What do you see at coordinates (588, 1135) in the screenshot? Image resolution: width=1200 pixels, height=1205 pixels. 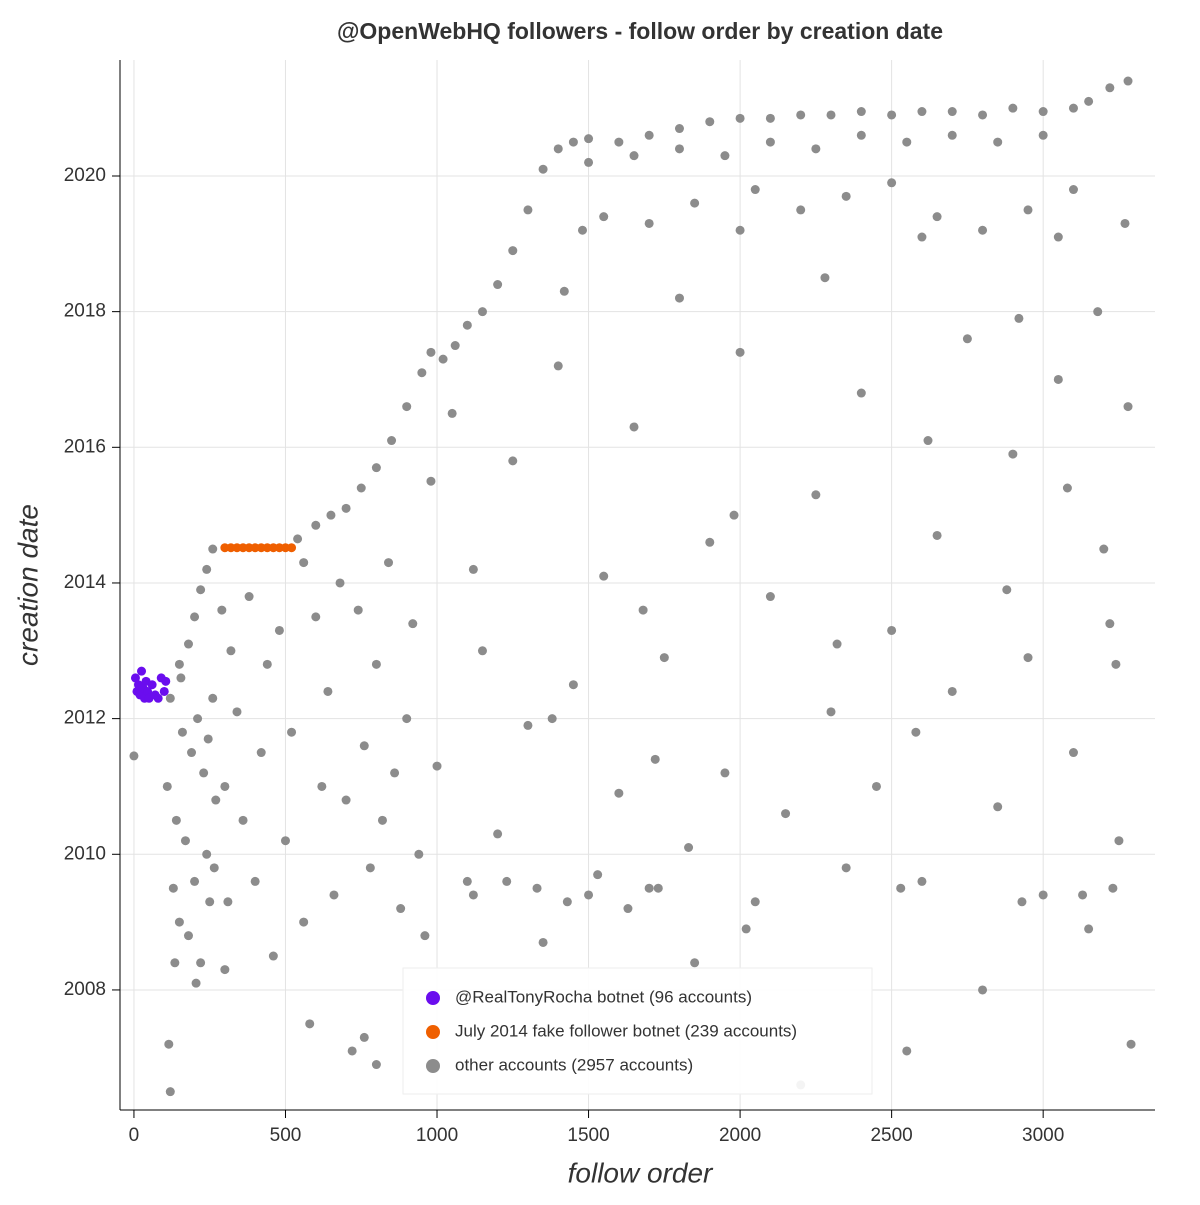 I see `x-tick-label: 1500` at bounding box center [588, 1135].